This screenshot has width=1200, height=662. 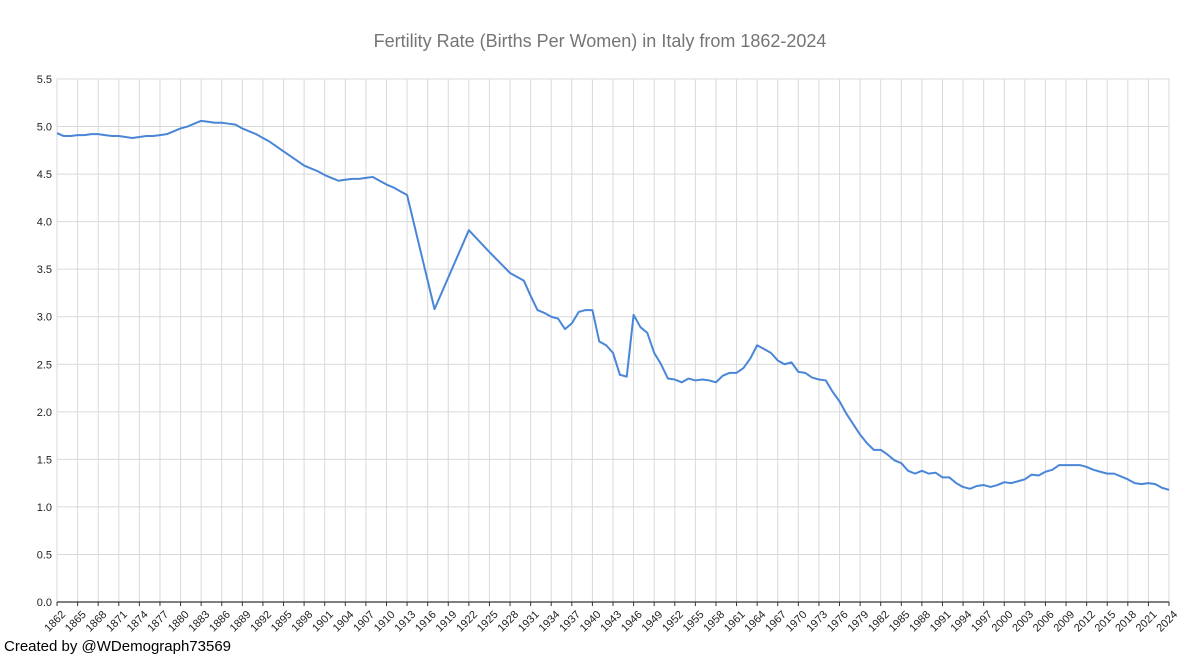 What do you see at coordinates (673, 622) in the screenshot?
I see `x-tick-label: 1952` at bounding box center [673, 622].